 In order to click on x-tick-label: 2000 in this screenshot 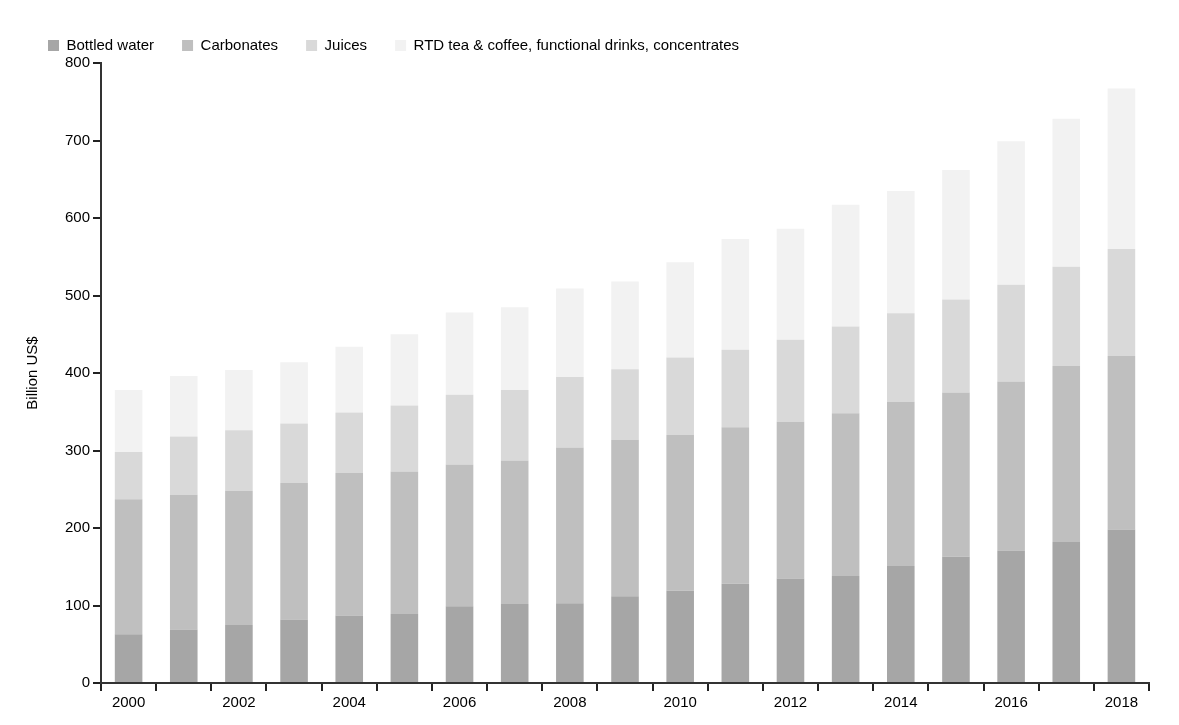, I will do `click(128, 702)`.